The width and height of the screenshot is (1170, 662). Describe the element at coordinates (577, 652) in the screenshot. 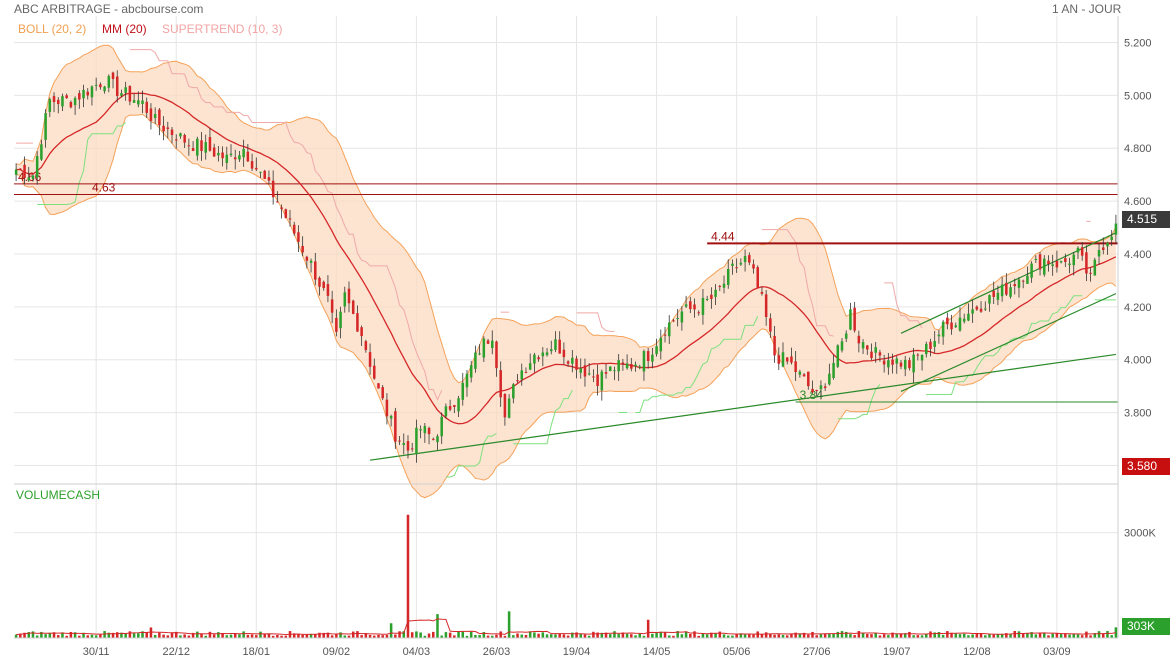

I see `time-tick-label: 19/04` at that location.